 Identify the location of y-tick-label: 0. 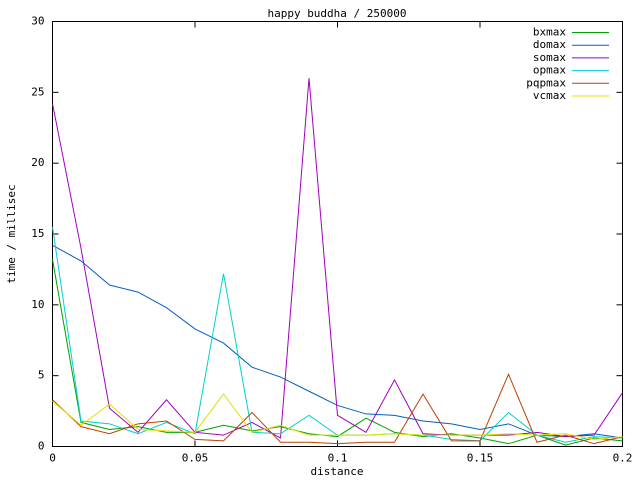
(41, 446).